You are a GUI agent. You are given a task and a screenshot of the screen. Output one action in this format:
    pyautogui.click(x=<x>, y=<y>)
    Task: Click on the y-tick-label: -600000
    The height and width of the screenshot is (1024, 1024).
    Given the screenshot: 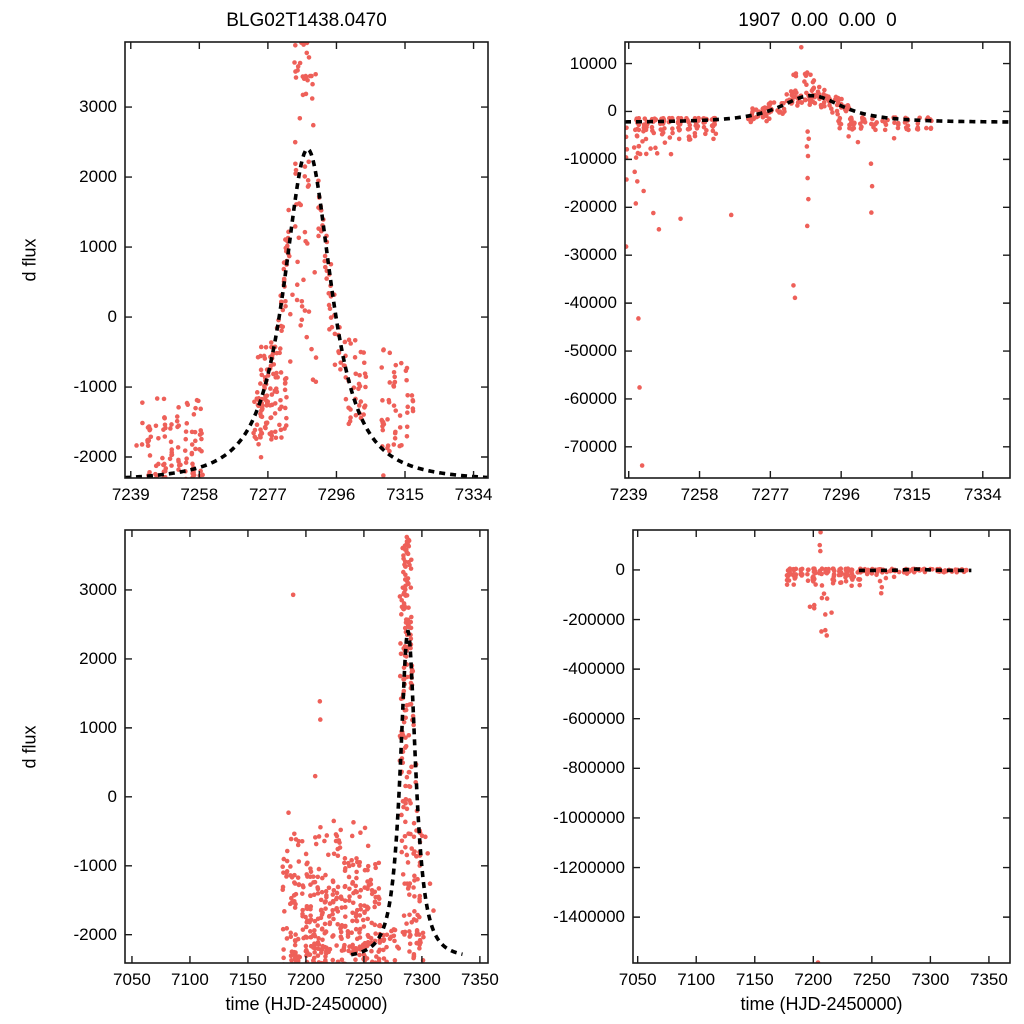 What is the action you would take?
    pyautogui.click(x=593, y=718)
    